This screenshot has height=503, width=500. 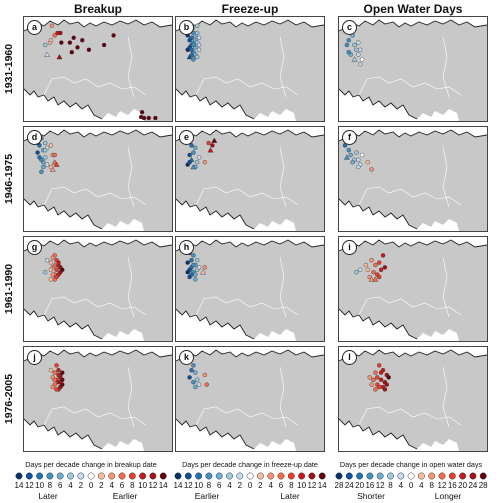 I want to click on map-b, so click(x=250, y=70).